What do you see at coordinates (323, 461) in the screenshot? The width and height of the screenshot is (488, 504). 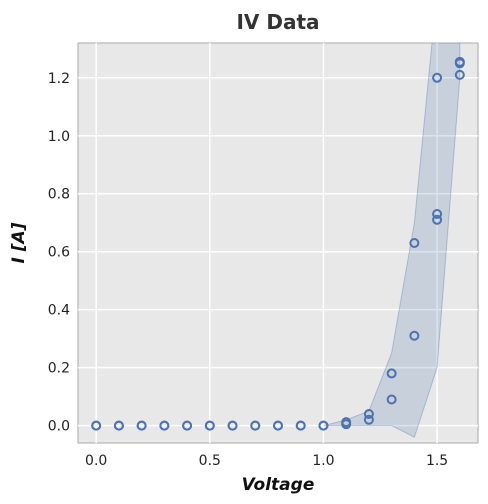 I see `x-tick-label: 1.0` at bounding box center [323, 461].